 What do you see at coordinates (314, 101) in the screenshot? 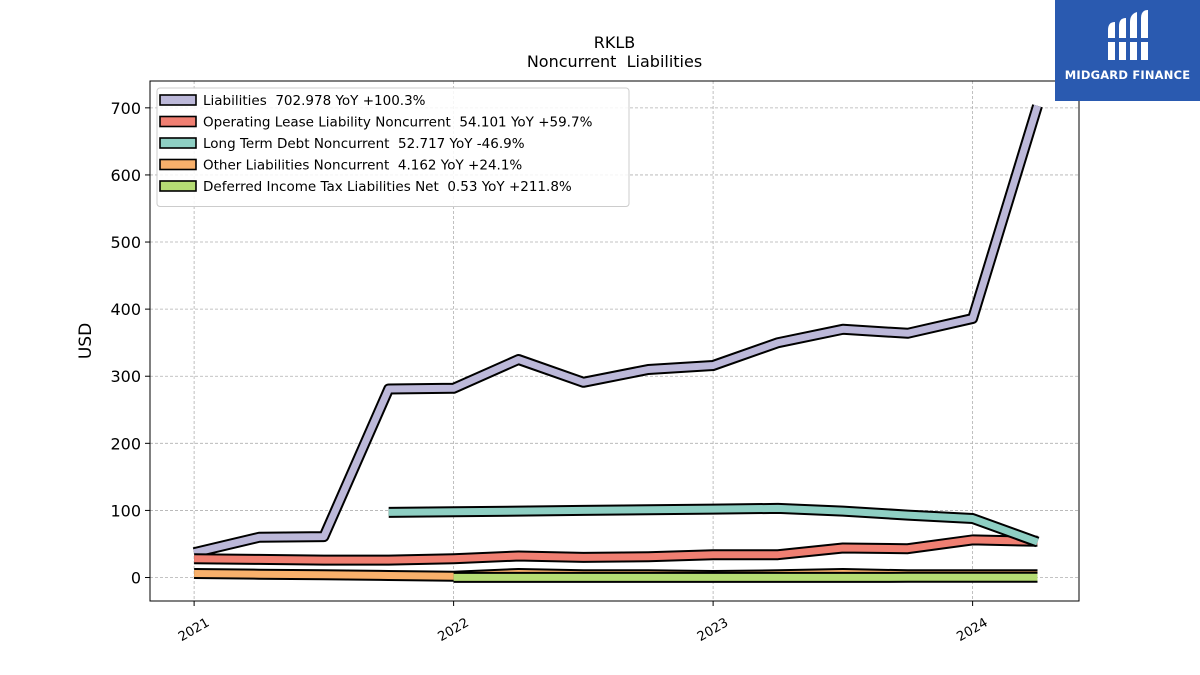
I see `legend-entry: Liabilities 702.978 YoY +100.3%` at bounding box center [314, 101].